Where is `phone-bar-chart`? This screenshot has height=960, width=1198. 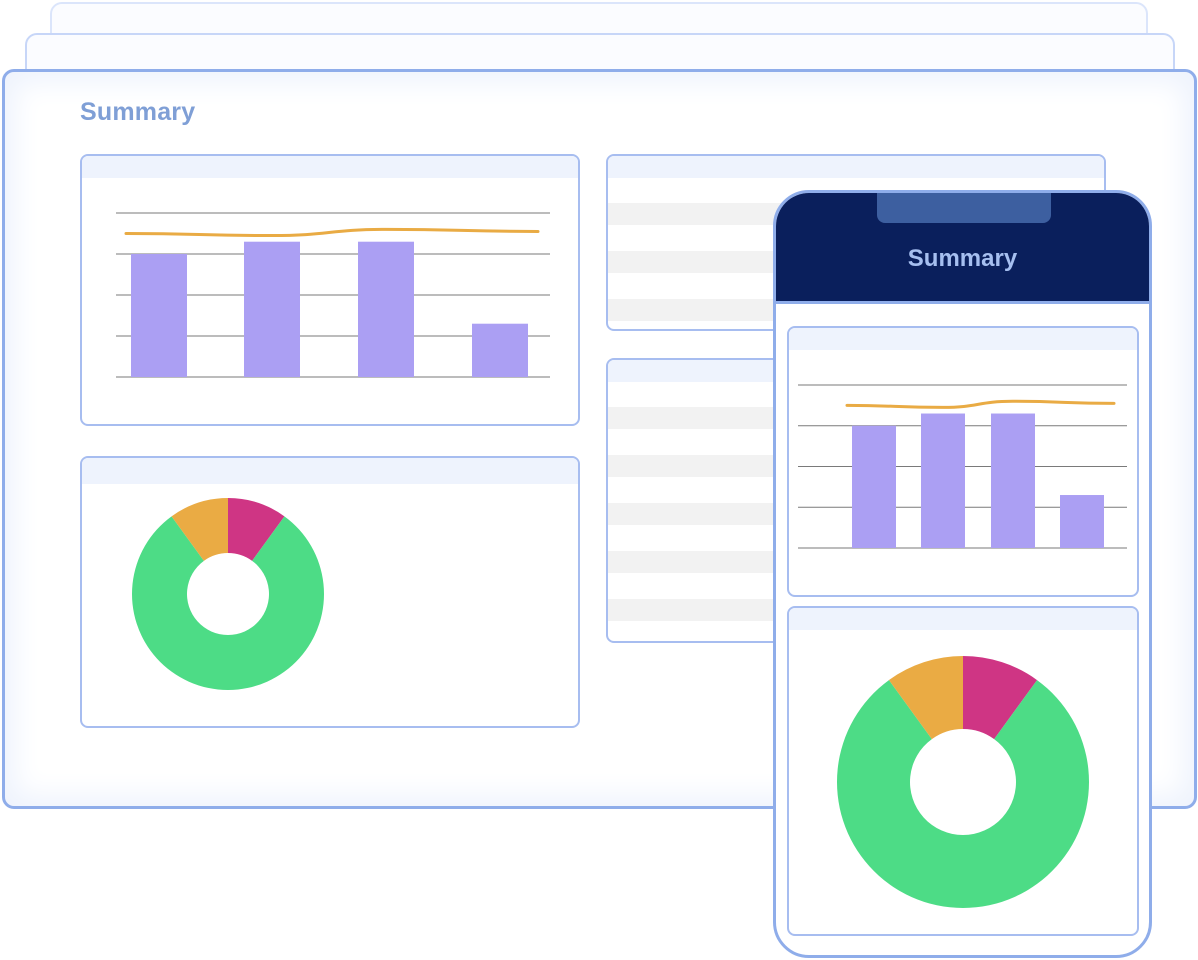
phone-bar-chart is located at coordinates (962, 466).